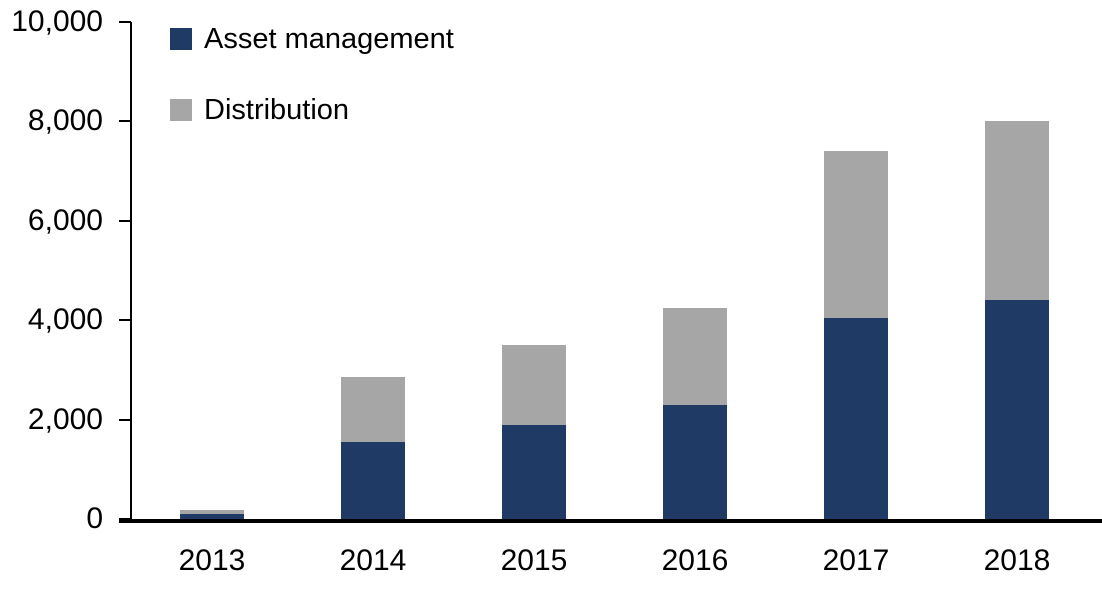 The image size is (1102, 594). Describe the element at coordinates (856, 234) in the screenshot. I see `bar-segment-distribution-2017` at that location.